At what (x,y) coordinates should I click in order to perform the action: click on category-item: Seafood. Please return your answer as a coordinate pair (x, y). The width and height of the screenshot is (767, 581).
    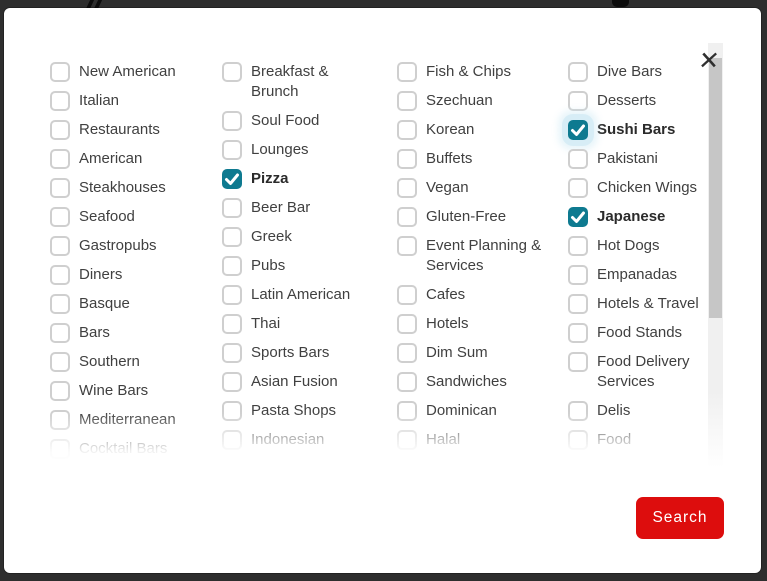
    Looking at the image, I should click on (130, 217).